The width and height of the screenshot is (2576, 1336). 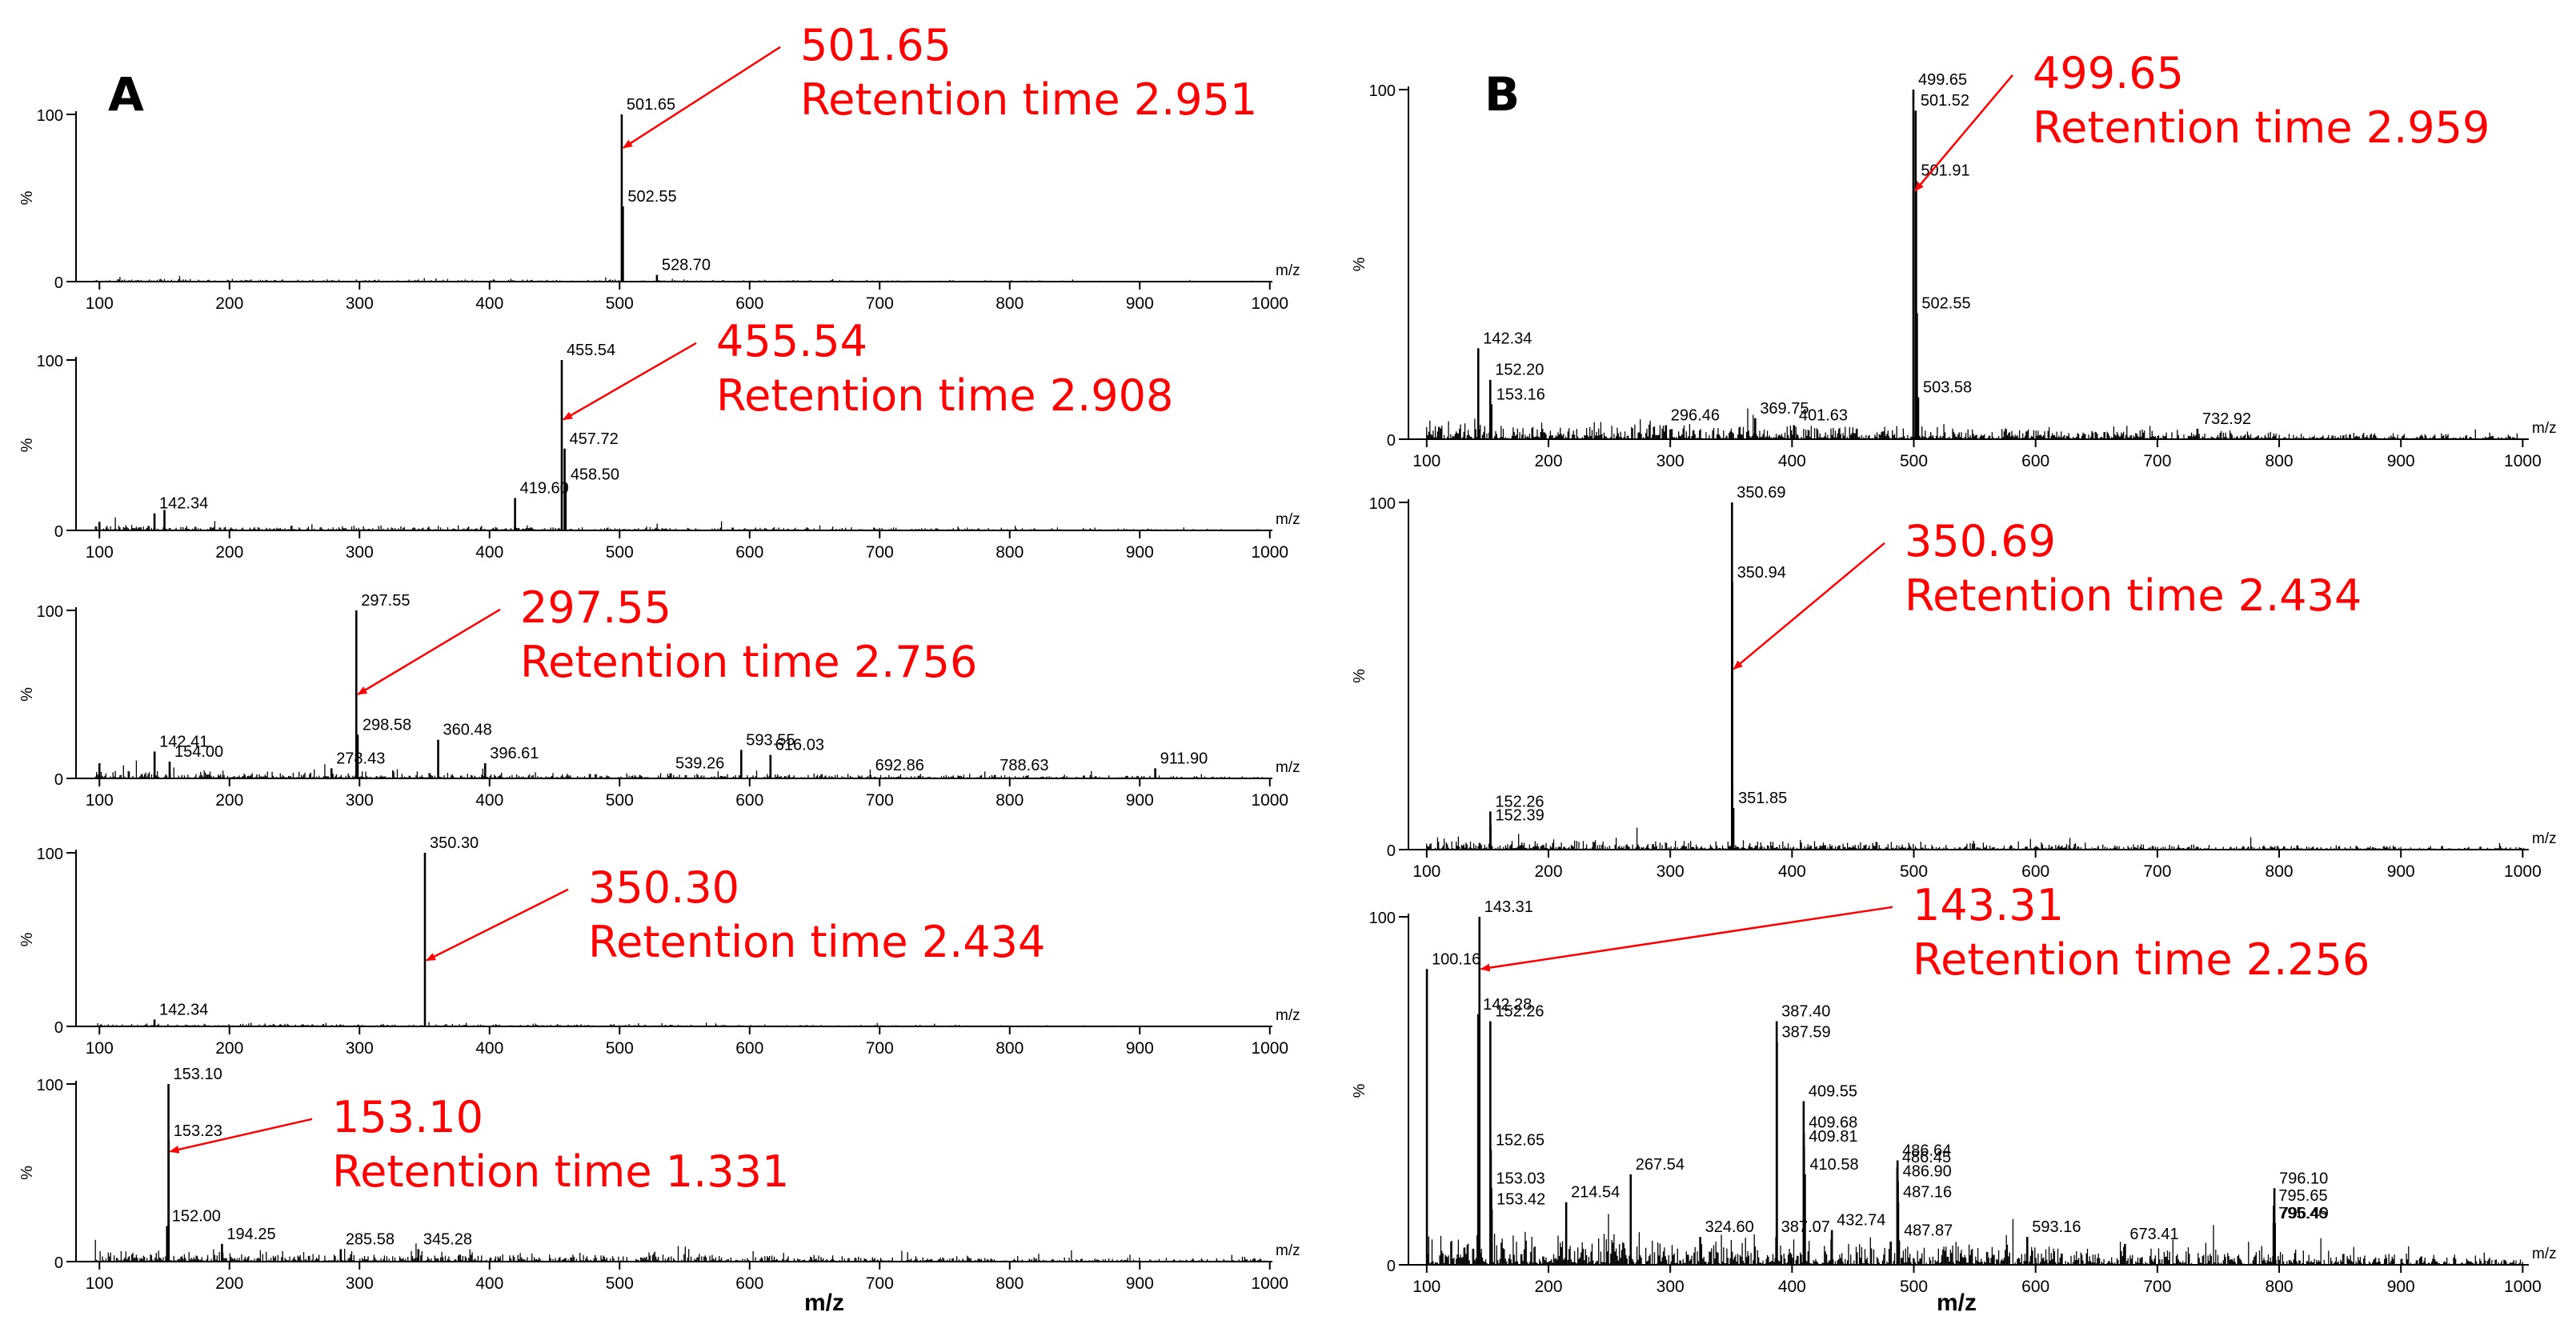 I want to click on spectrum-3-peak-label-3: 278.43, so click(x=360, y=758).